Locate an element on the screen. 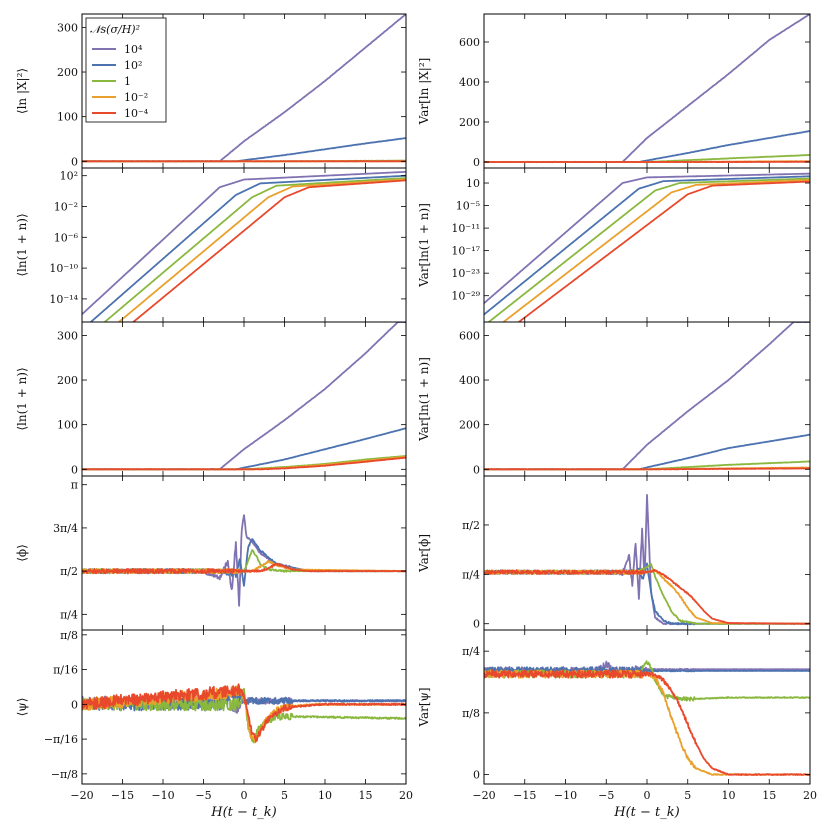  legend-entry-label: 10⁻⁴ is located at coordinates (136, 113).